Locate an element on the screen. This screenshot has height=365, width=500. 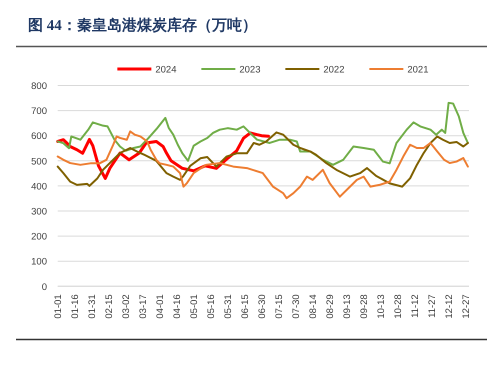
legend-label: 2022 is located at coordinates (333, 70).